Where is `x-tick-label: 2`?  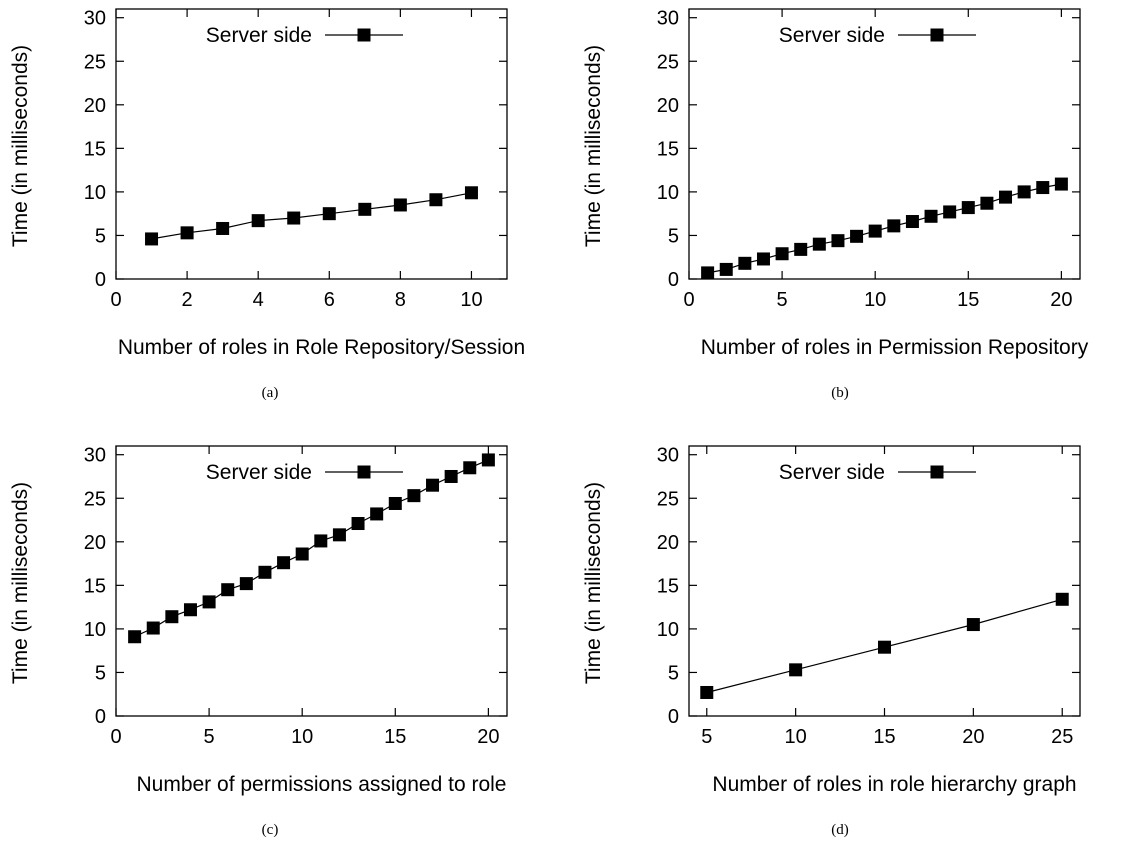
x-tick-label: 2 is located at coordinates (187, 300).